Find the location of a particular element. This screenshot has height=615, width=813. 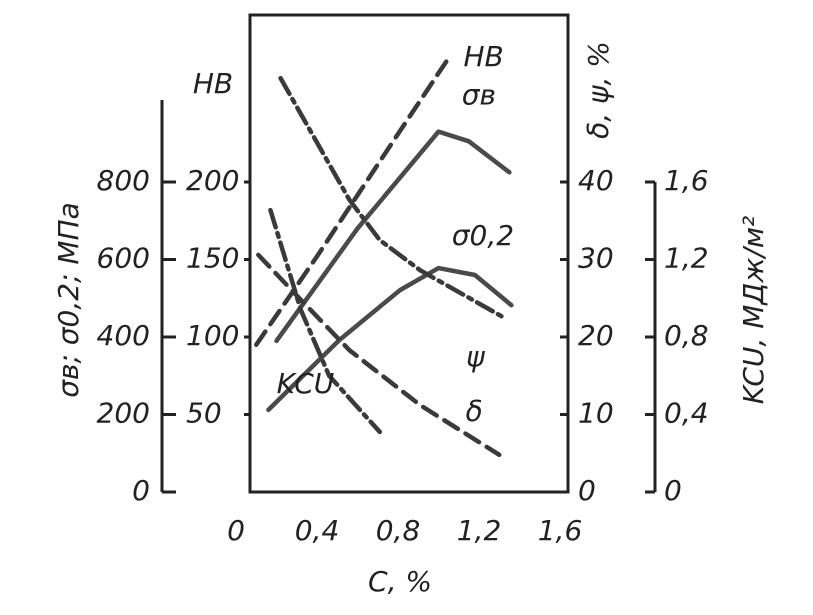

y-tick-label: 0 is located at coordinates (141, 490).